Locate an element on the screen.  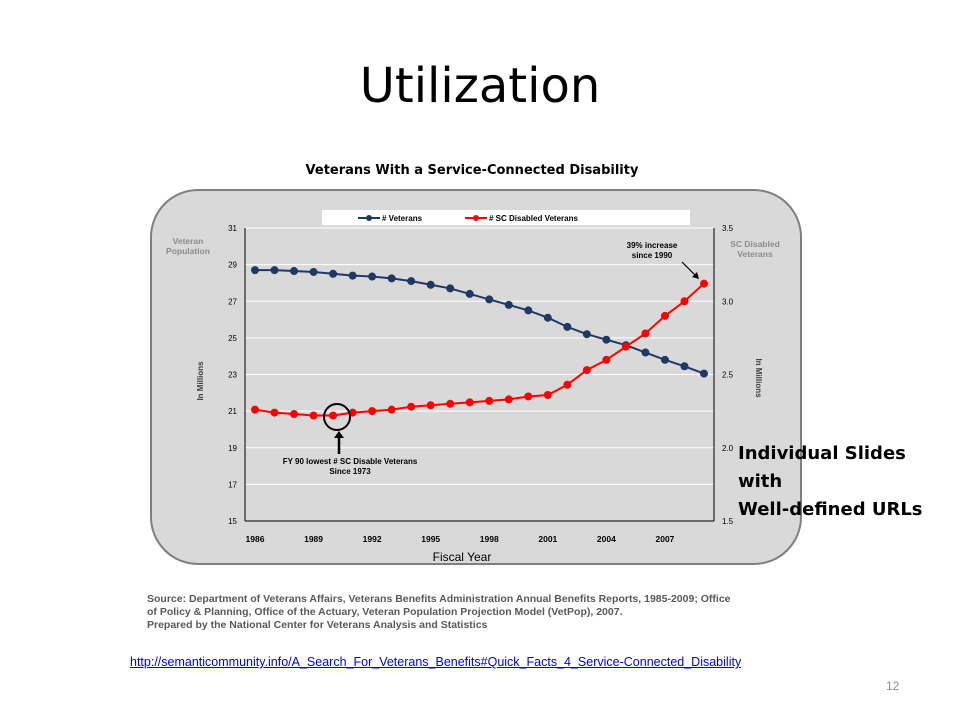
callout-line-1: Individual Slides with is located at coordinates (822, 467).